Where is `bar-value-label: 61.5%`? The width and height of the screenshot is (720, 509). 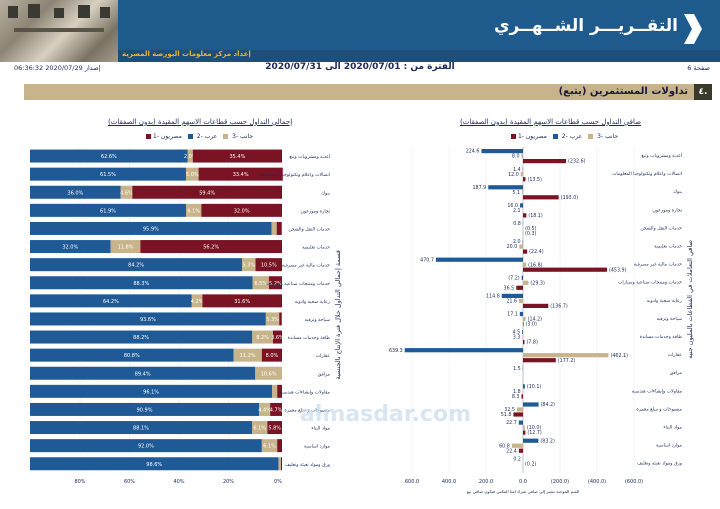
bar-value-label: 61.5% is located at coordinates (108, 175).